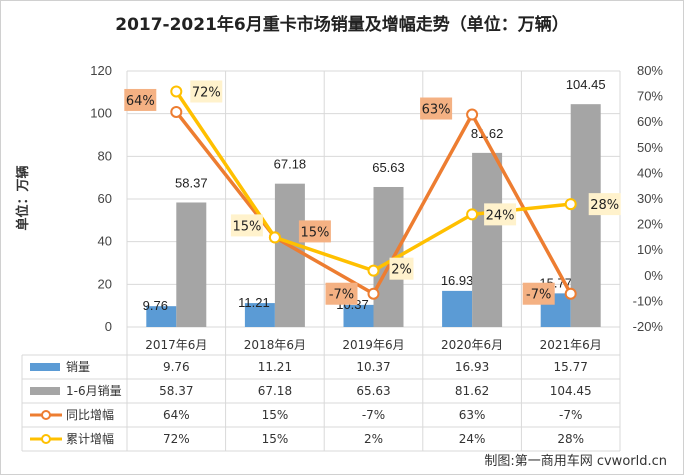 The width and height of the screenshot is (684, 475). Describe the element at coordinates (155, 305) in the screenshot. I see `data-label: 9.76` at that location.